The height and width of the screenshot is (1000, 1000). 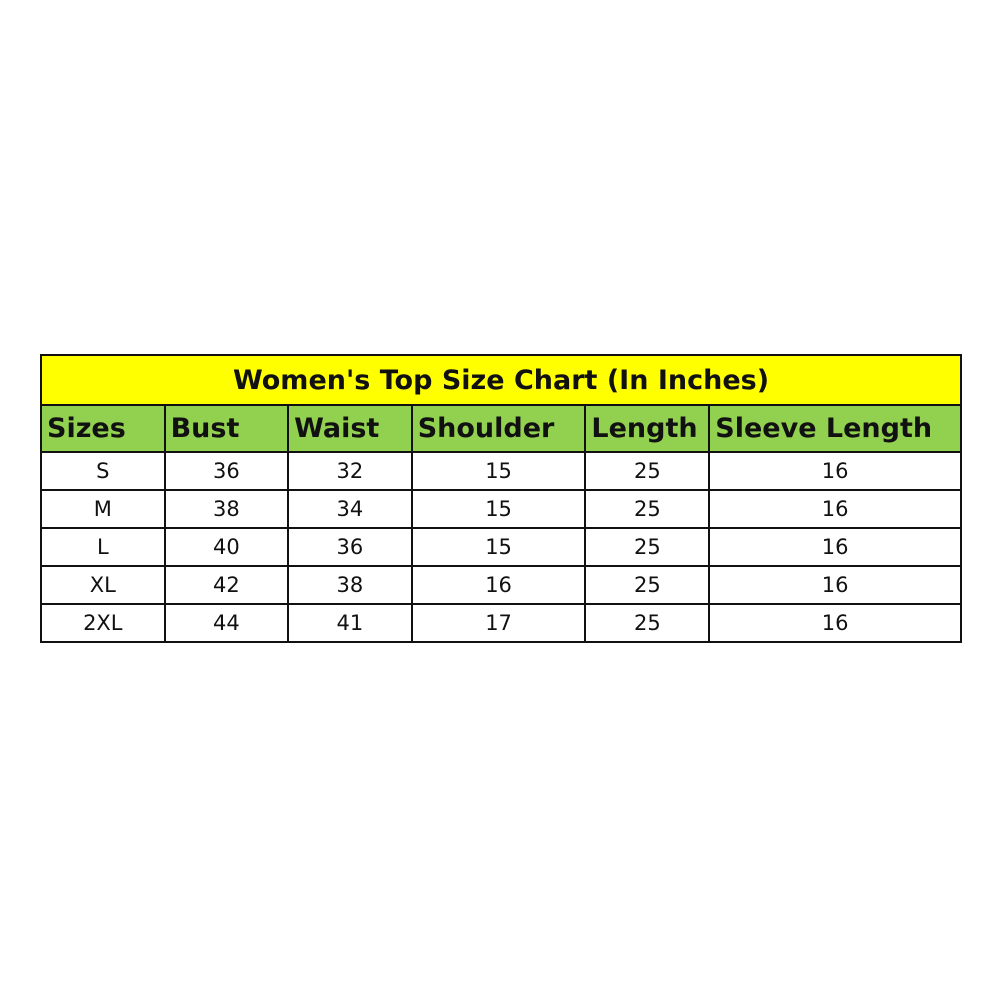 I want to click on table-row: XL 42 38 16 25 16, so click(x=501, y=585).